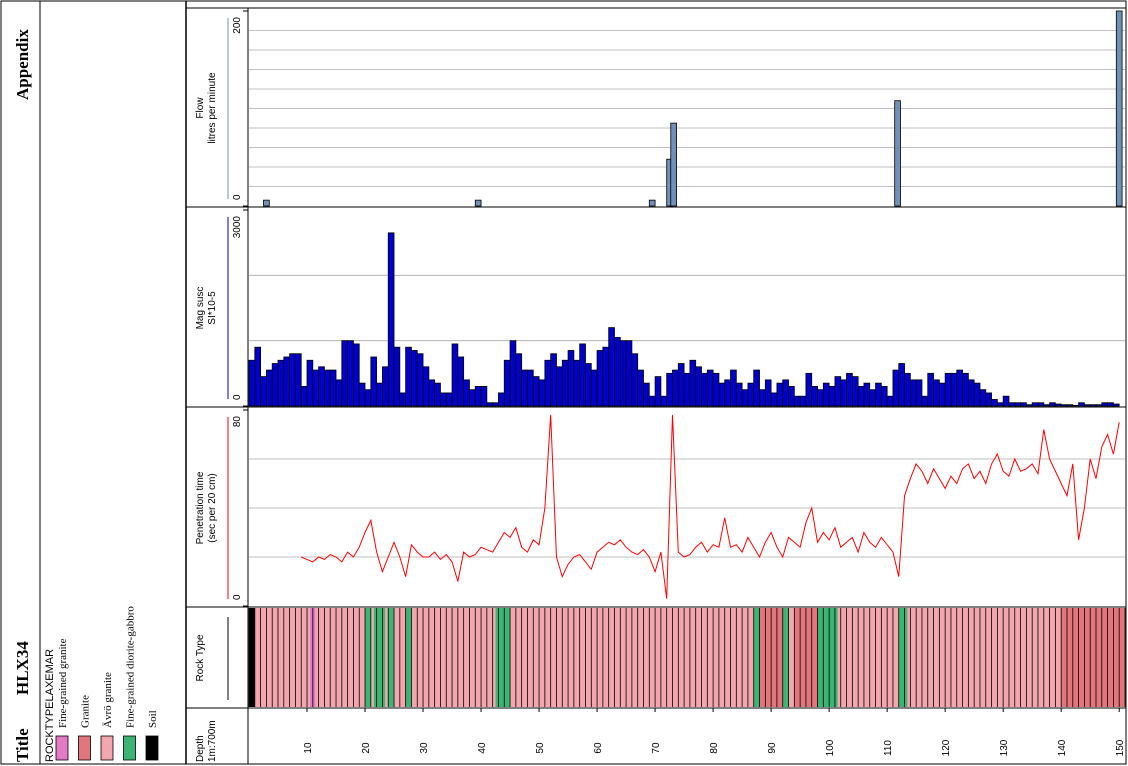  What do you see at coordinates (237, 197) in the screenshot?
I see `y-tick-label: 0` at bounding box center [237, 197].